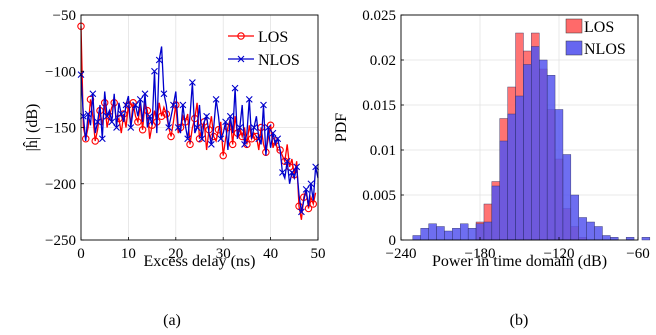 The image size is (656, 335). I want to click on y-axis-label: PDF, so click(341, 127).